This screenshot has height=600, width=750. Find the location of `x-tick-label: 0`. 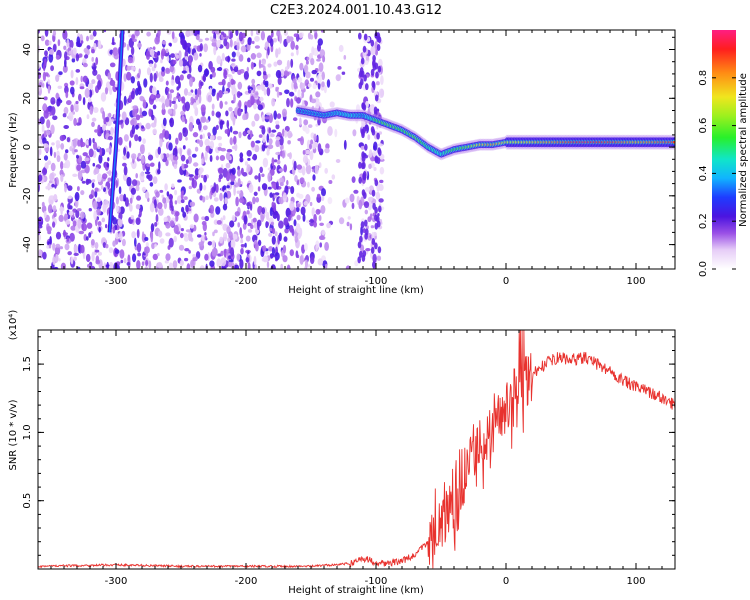

x-tick-label: 0 is located at coordinates (506, 581).